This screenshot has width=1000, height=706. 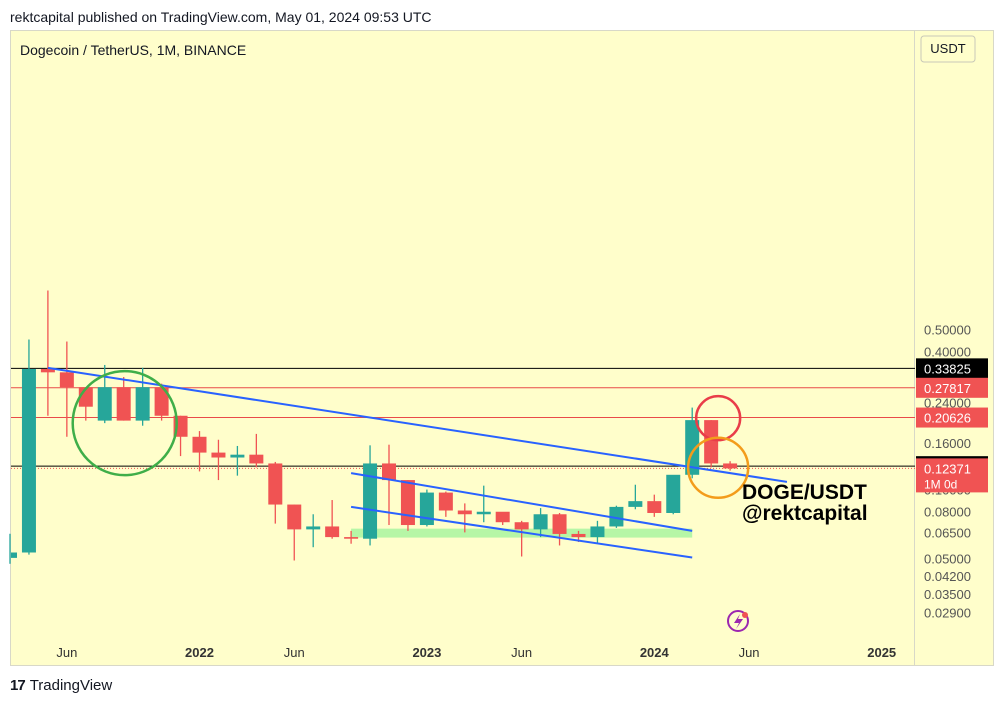 What do you see at coordinates (426, 652) in the screenshot?
I see `x-tick-label: 2023` at bounding box center [426, 652].